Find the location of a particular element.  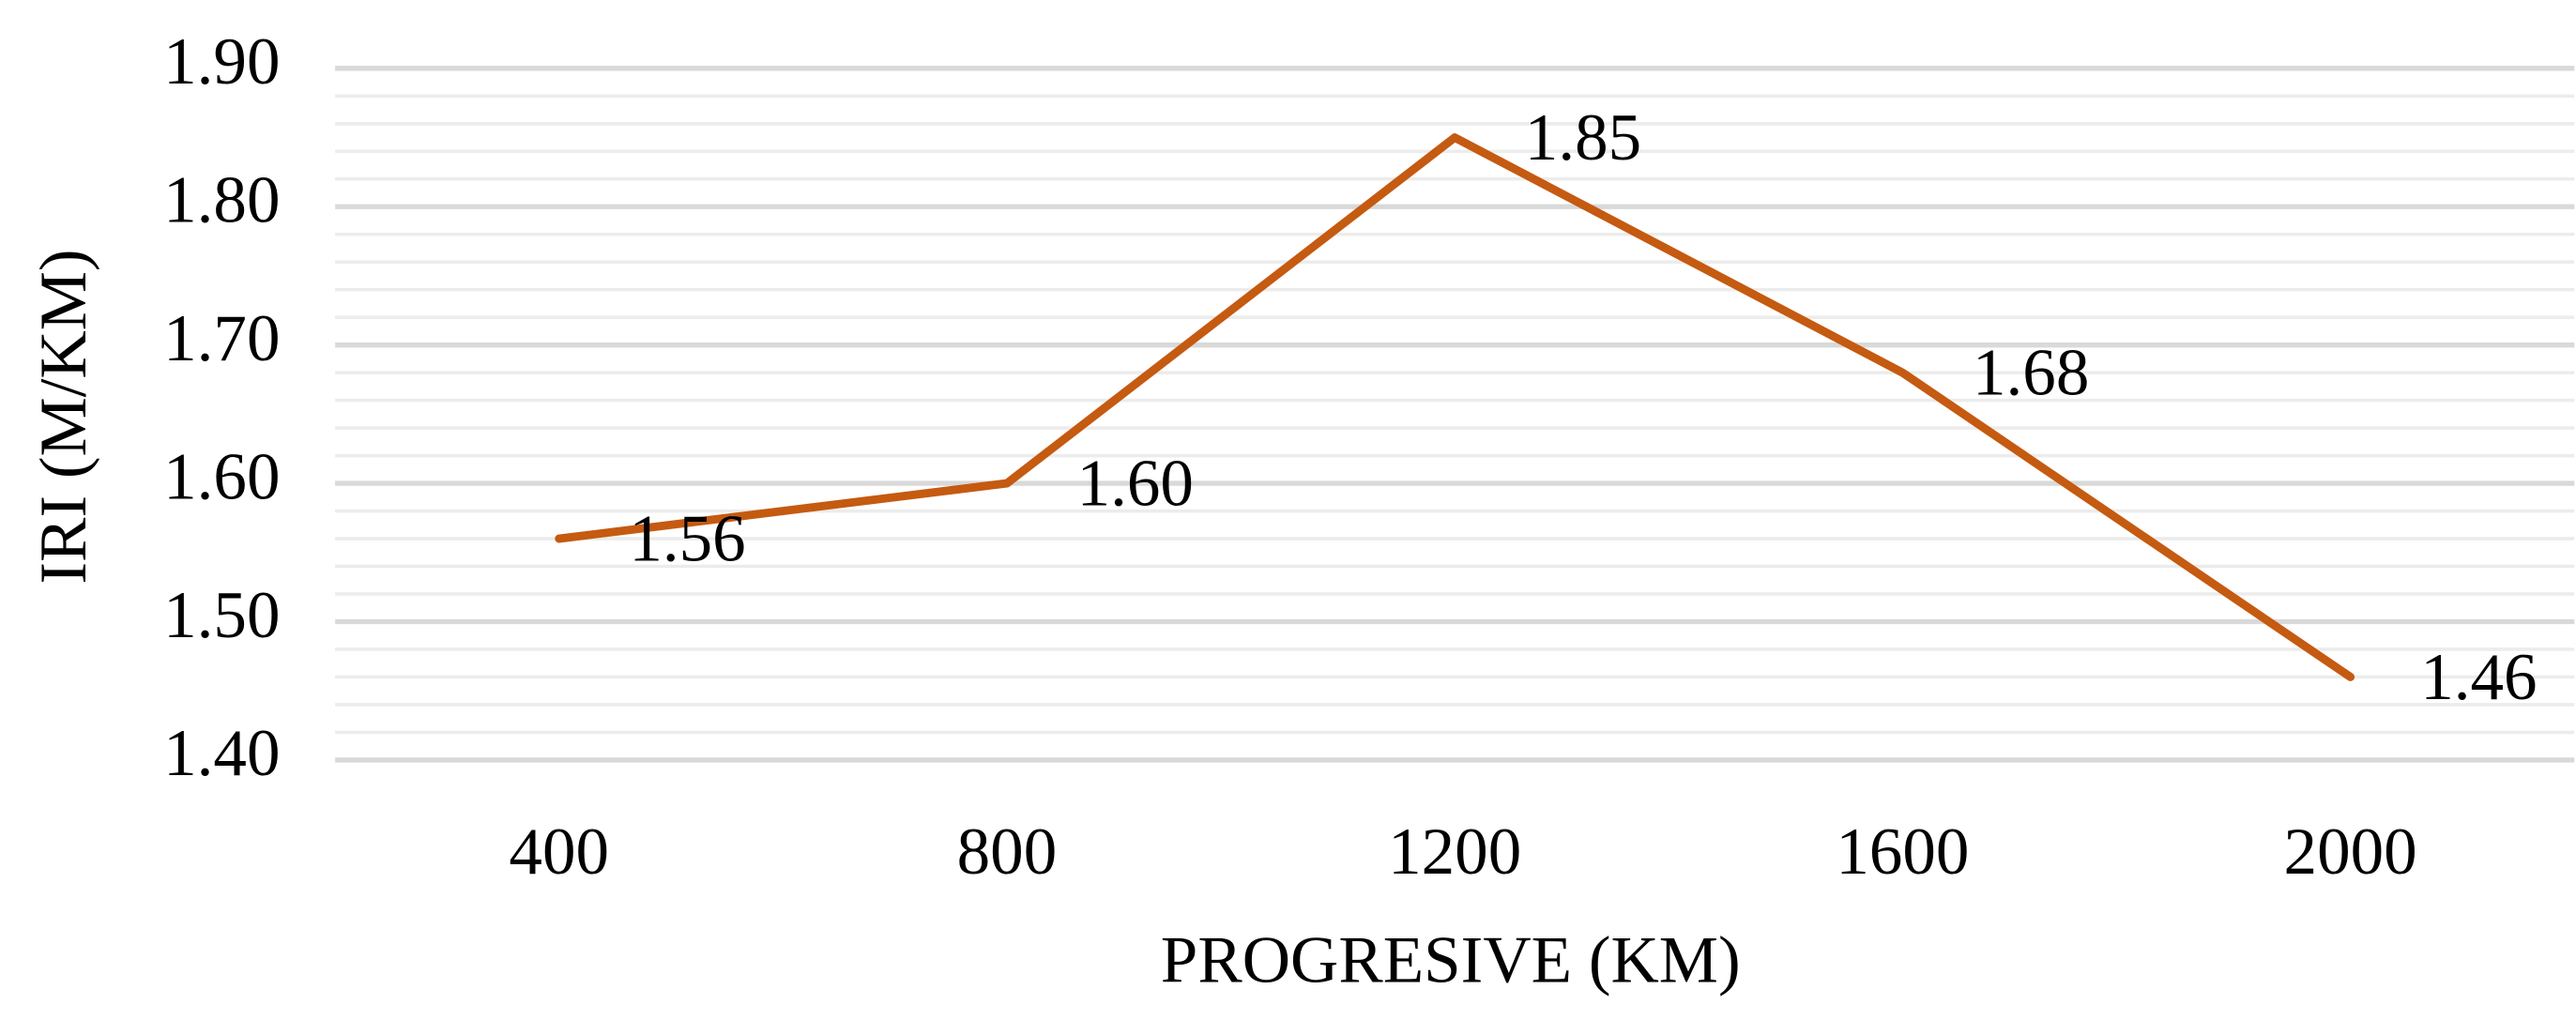

data-label: 1.85 is located at coordinates (1583, 138).